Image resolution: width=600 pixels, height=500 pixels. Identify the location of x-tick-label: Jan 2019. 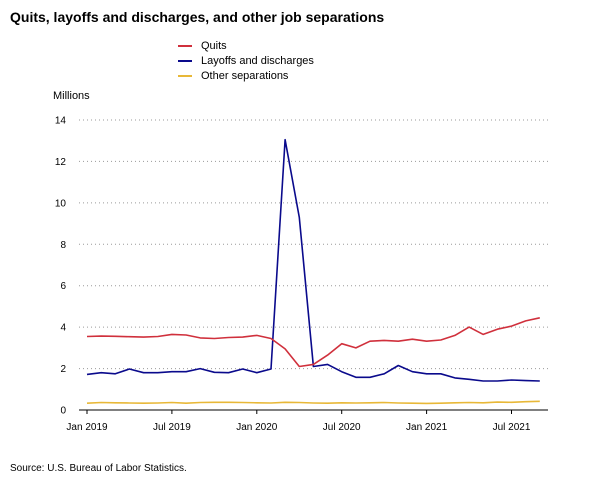
(87, 427).